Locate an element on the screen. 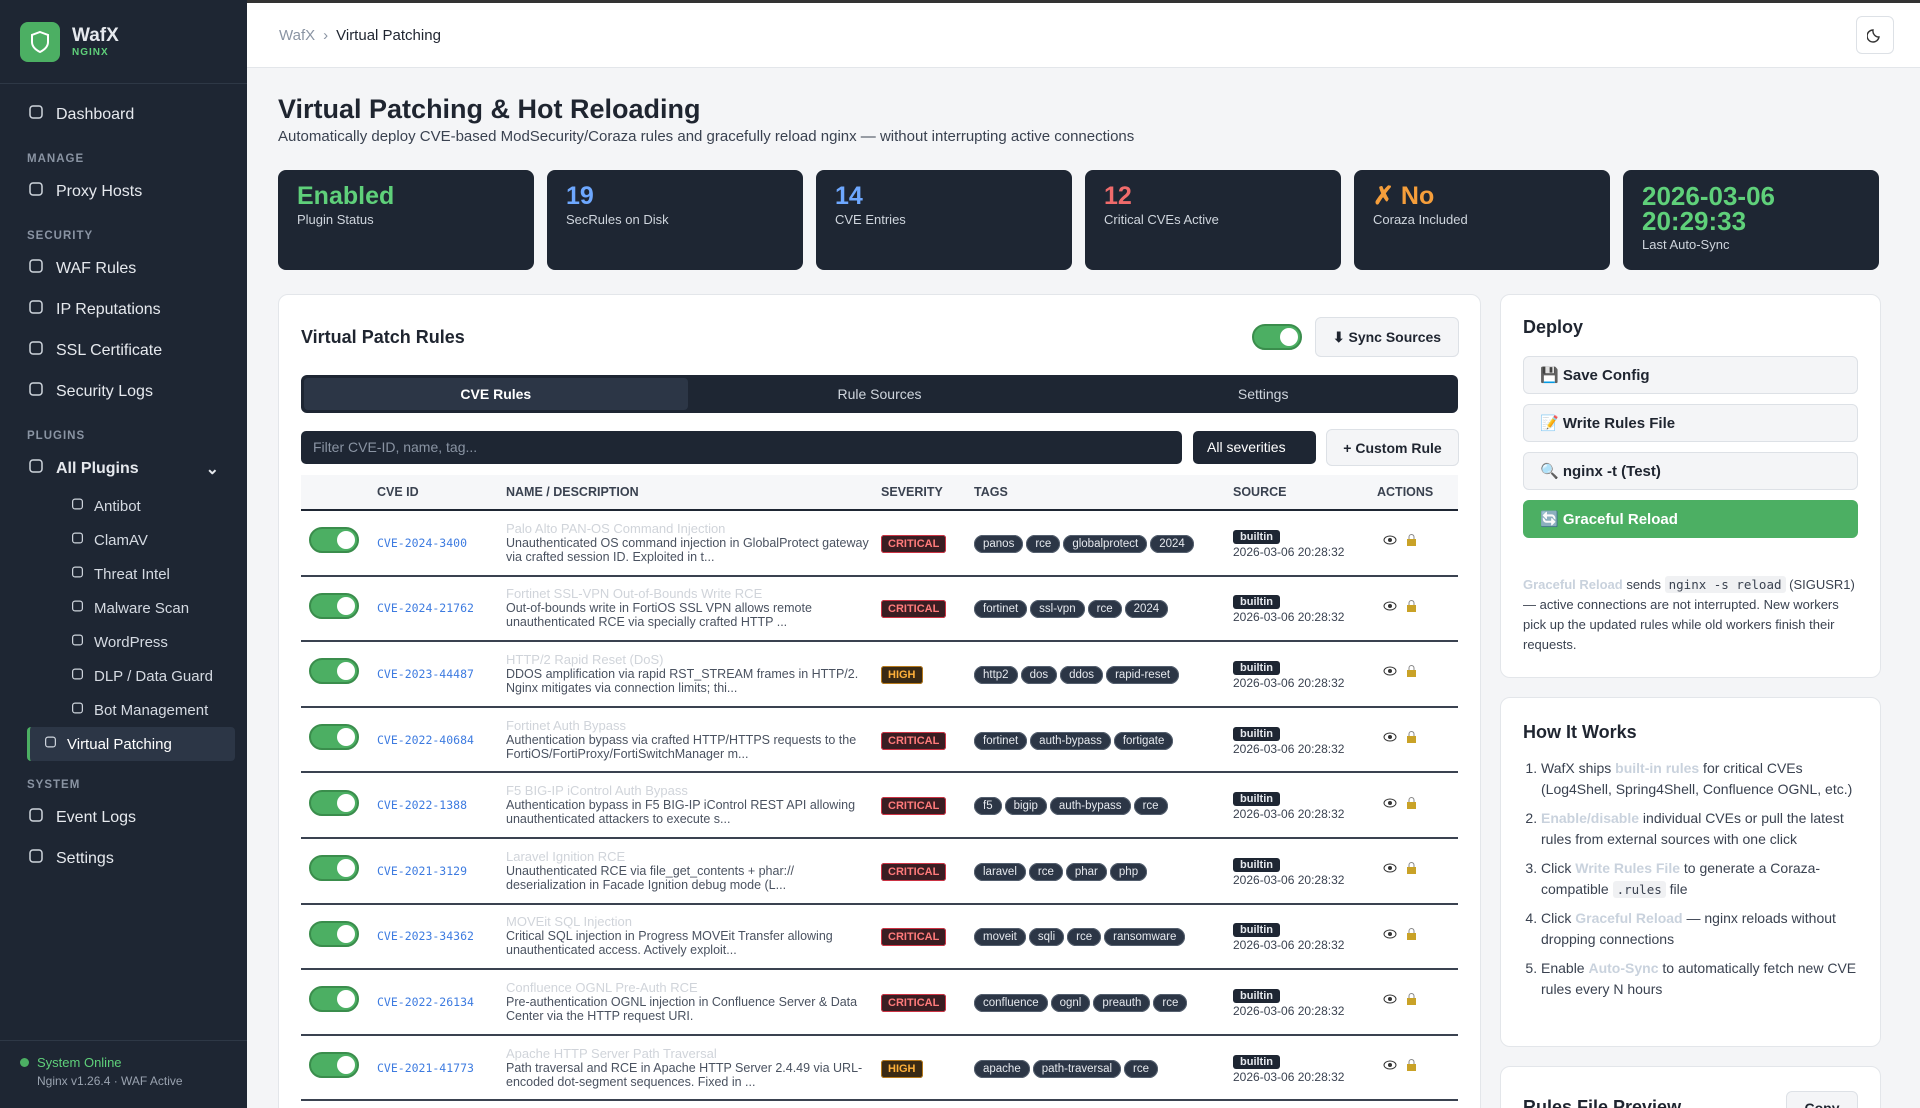  sync-button: ⬇ Sync Sources is located at coordinates (1387, 337).